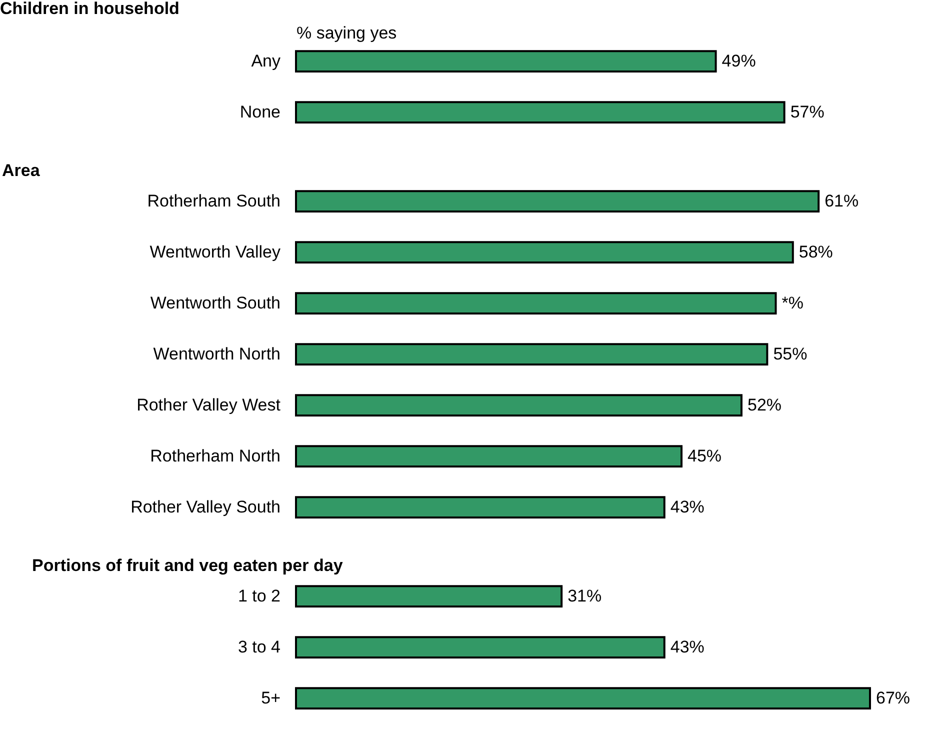 This screenshot has width=932, height=738. What do you see at coordinates (90, 9) in the screenshot?
I see `text: Children in household` at bounding box center [90, 9].